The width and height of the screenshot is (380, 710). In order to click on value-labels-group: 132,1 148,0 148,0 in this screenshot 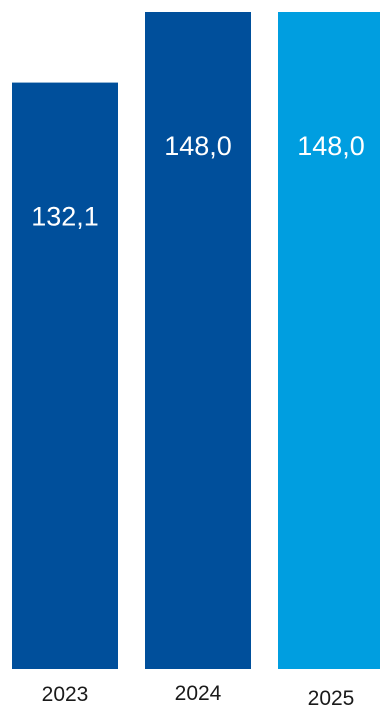, I will do `click(198, 181)`.